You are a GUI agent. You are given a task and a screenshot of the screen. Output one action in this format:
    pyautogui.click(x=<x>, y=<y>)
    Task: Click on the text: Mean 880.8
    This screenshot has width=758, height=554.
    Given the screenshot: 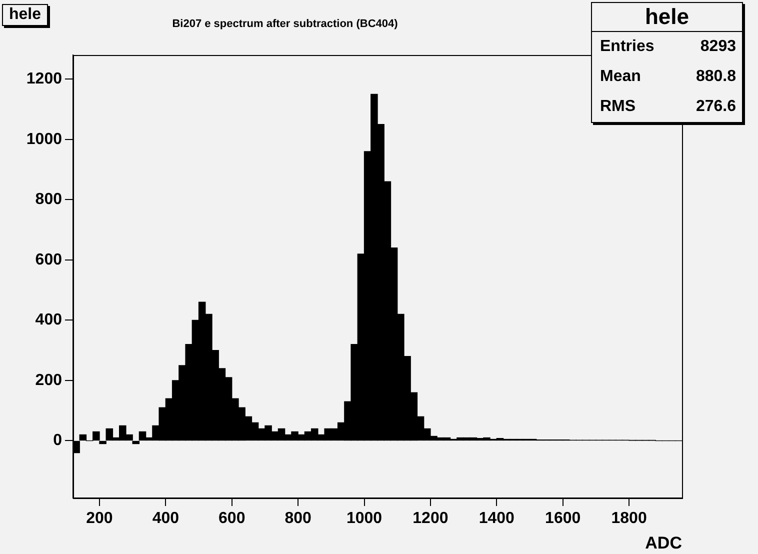 What is the action you would take?
    pyautogui.click(x=668, y=76)
    